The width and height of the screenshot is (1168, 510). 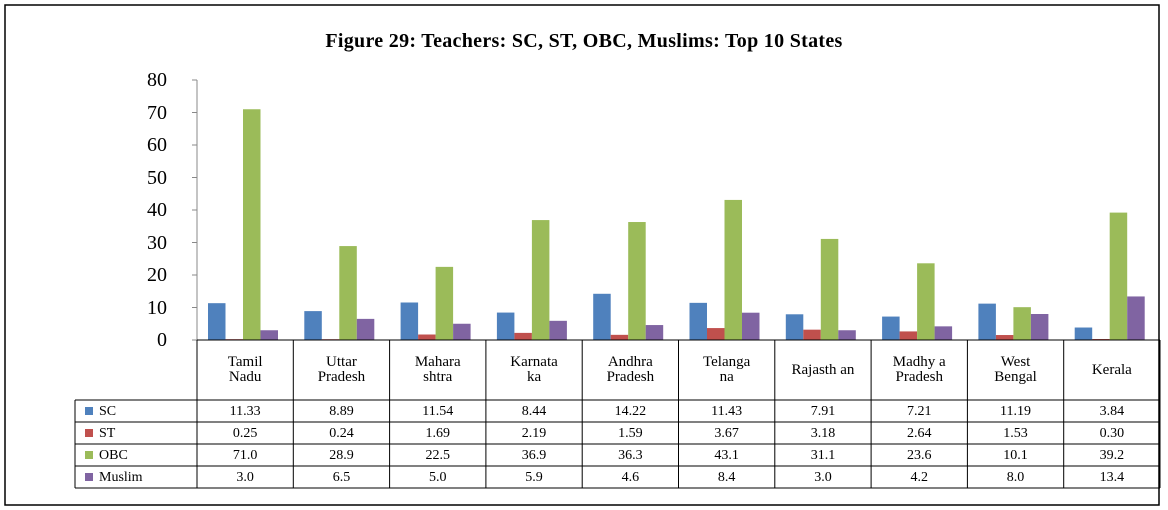 I want to click on table-value: 5.9, so click(x=534, y=477).